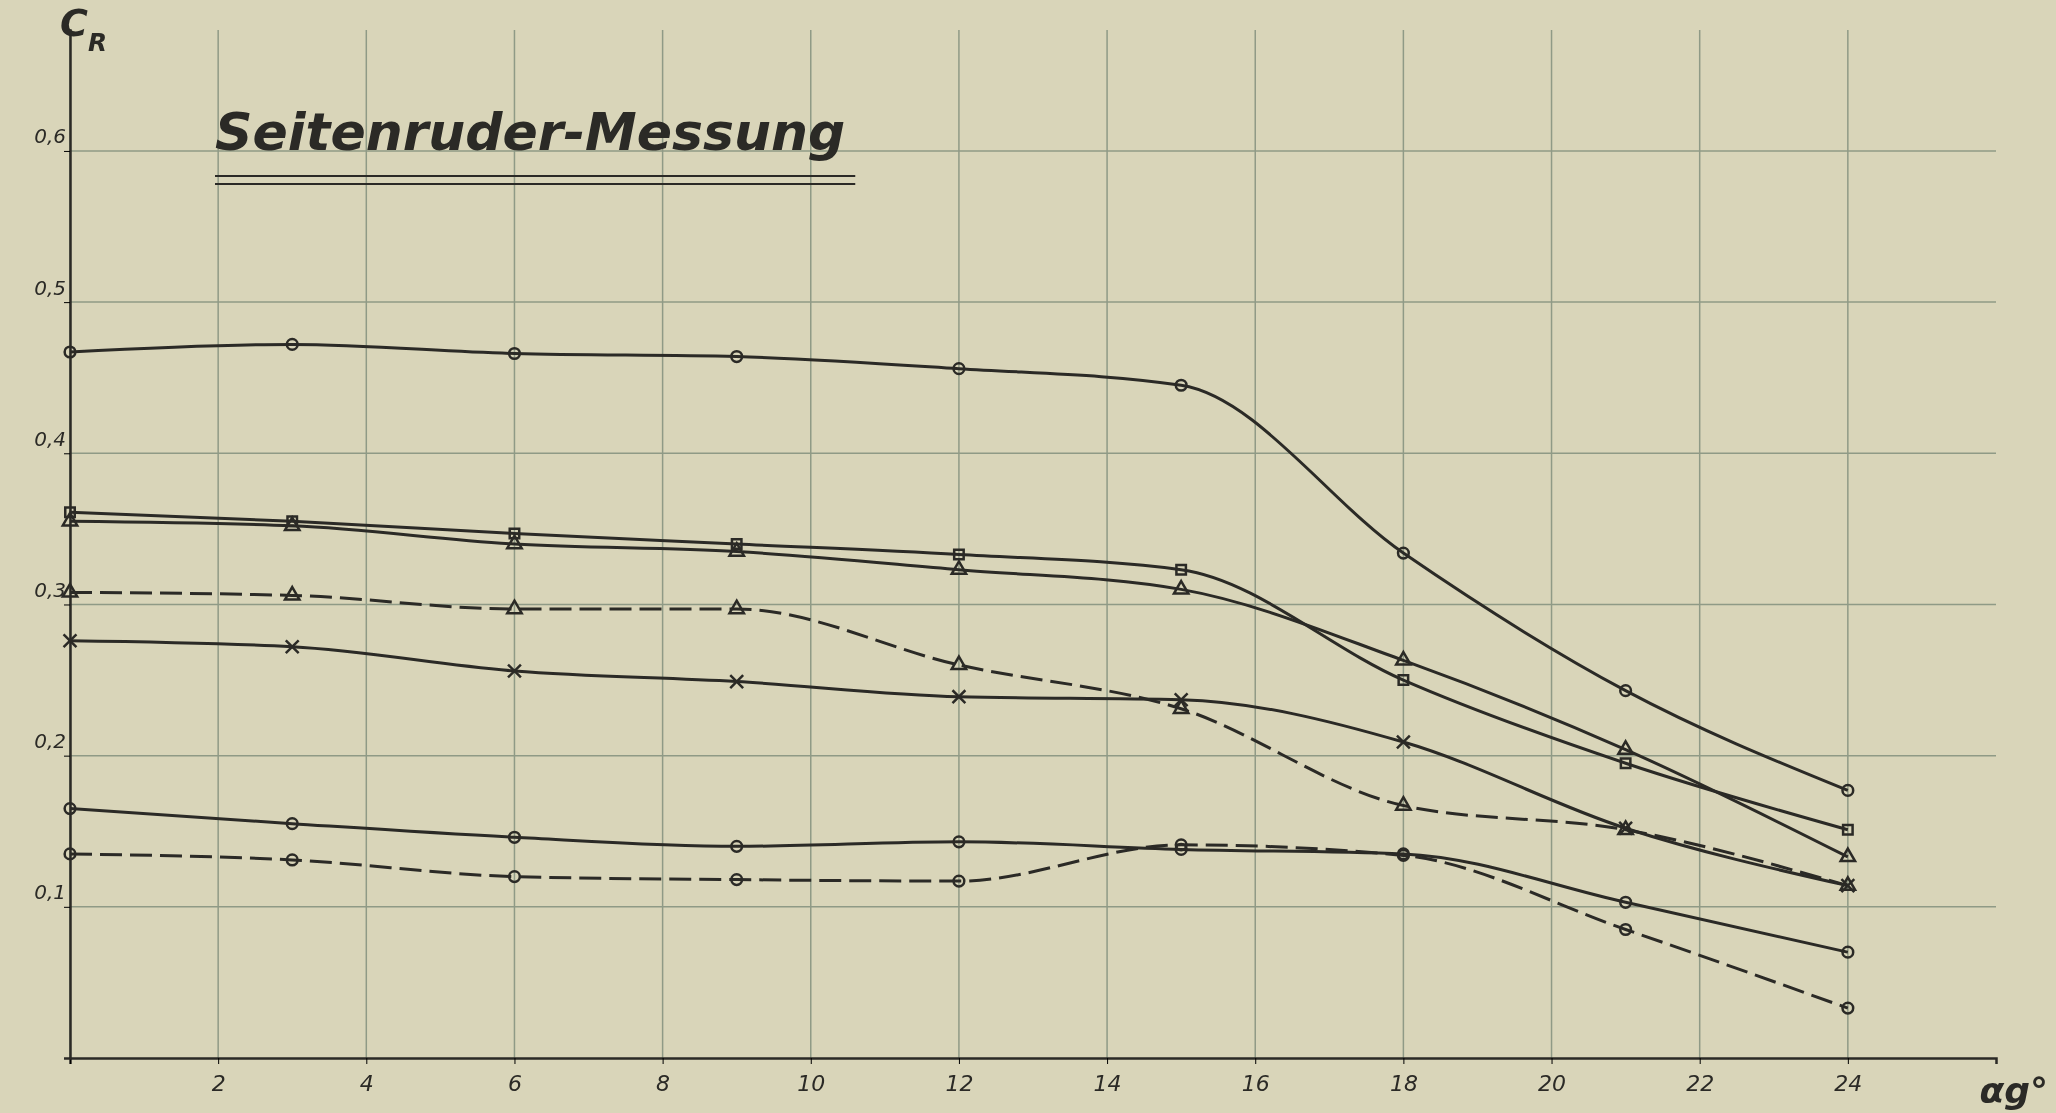 Image resolution: width=2056 pixels, height=1113 pixels. I want to click on x-tick-label: 18, so click(1403, 1084).